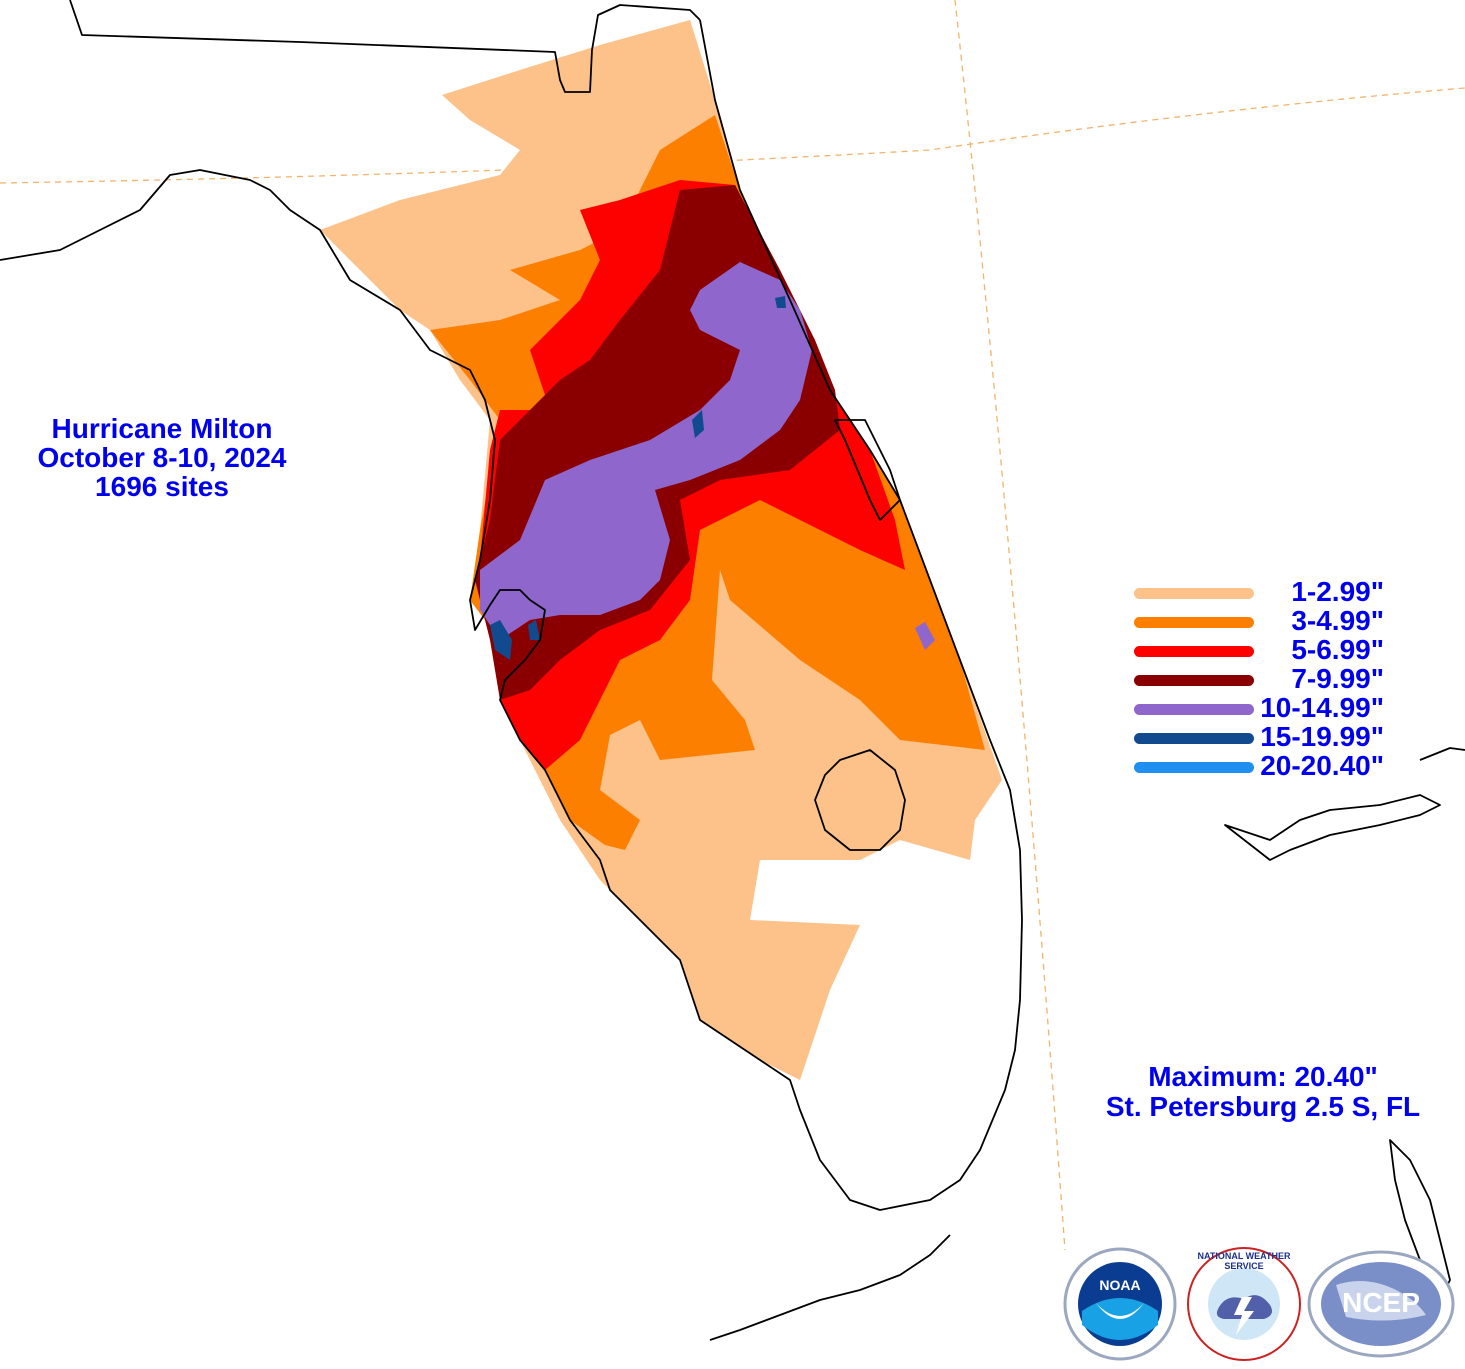 The width and height of the screenshot is (1465, 1369). I want to click on maximum-value: Maximum: 20.40", so click(1263, 1076).